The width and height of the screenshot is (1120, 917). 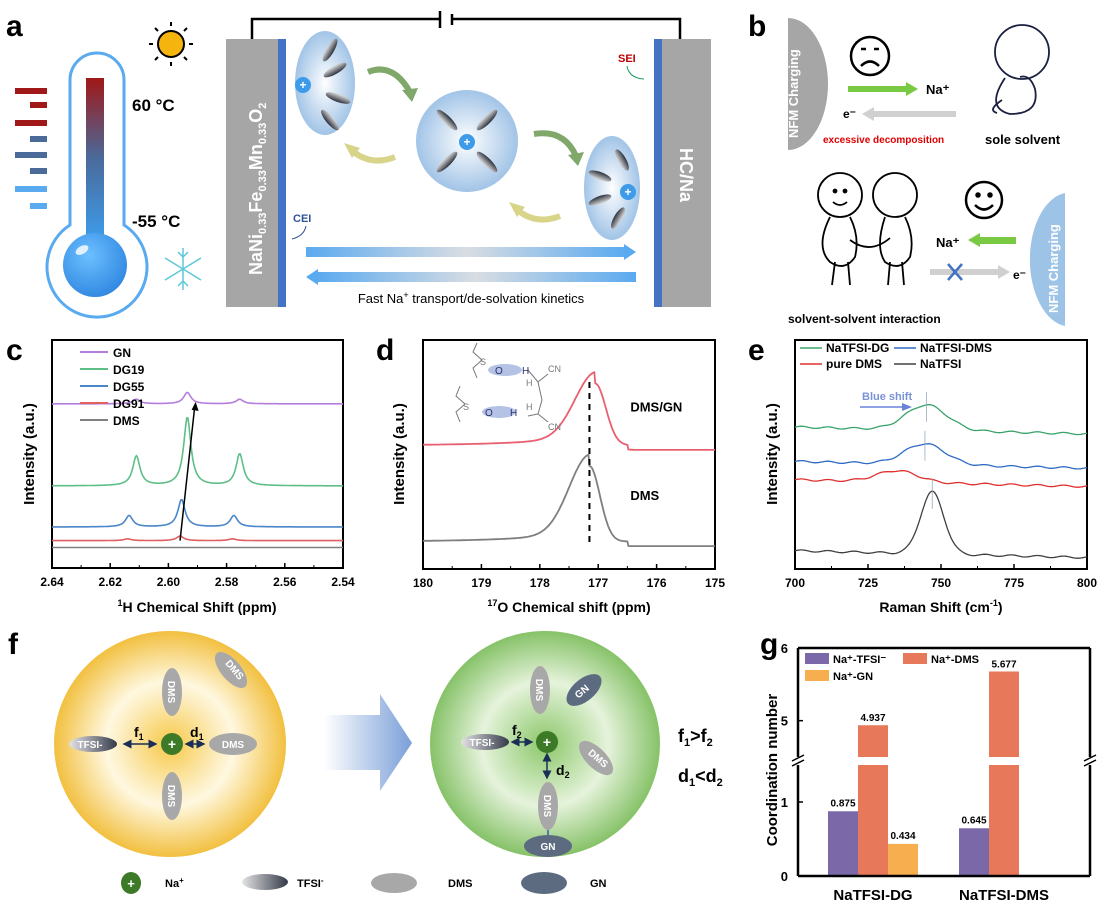 I want to click on sole-solvent-label: sole solvent, so click(x=1023, y=139).